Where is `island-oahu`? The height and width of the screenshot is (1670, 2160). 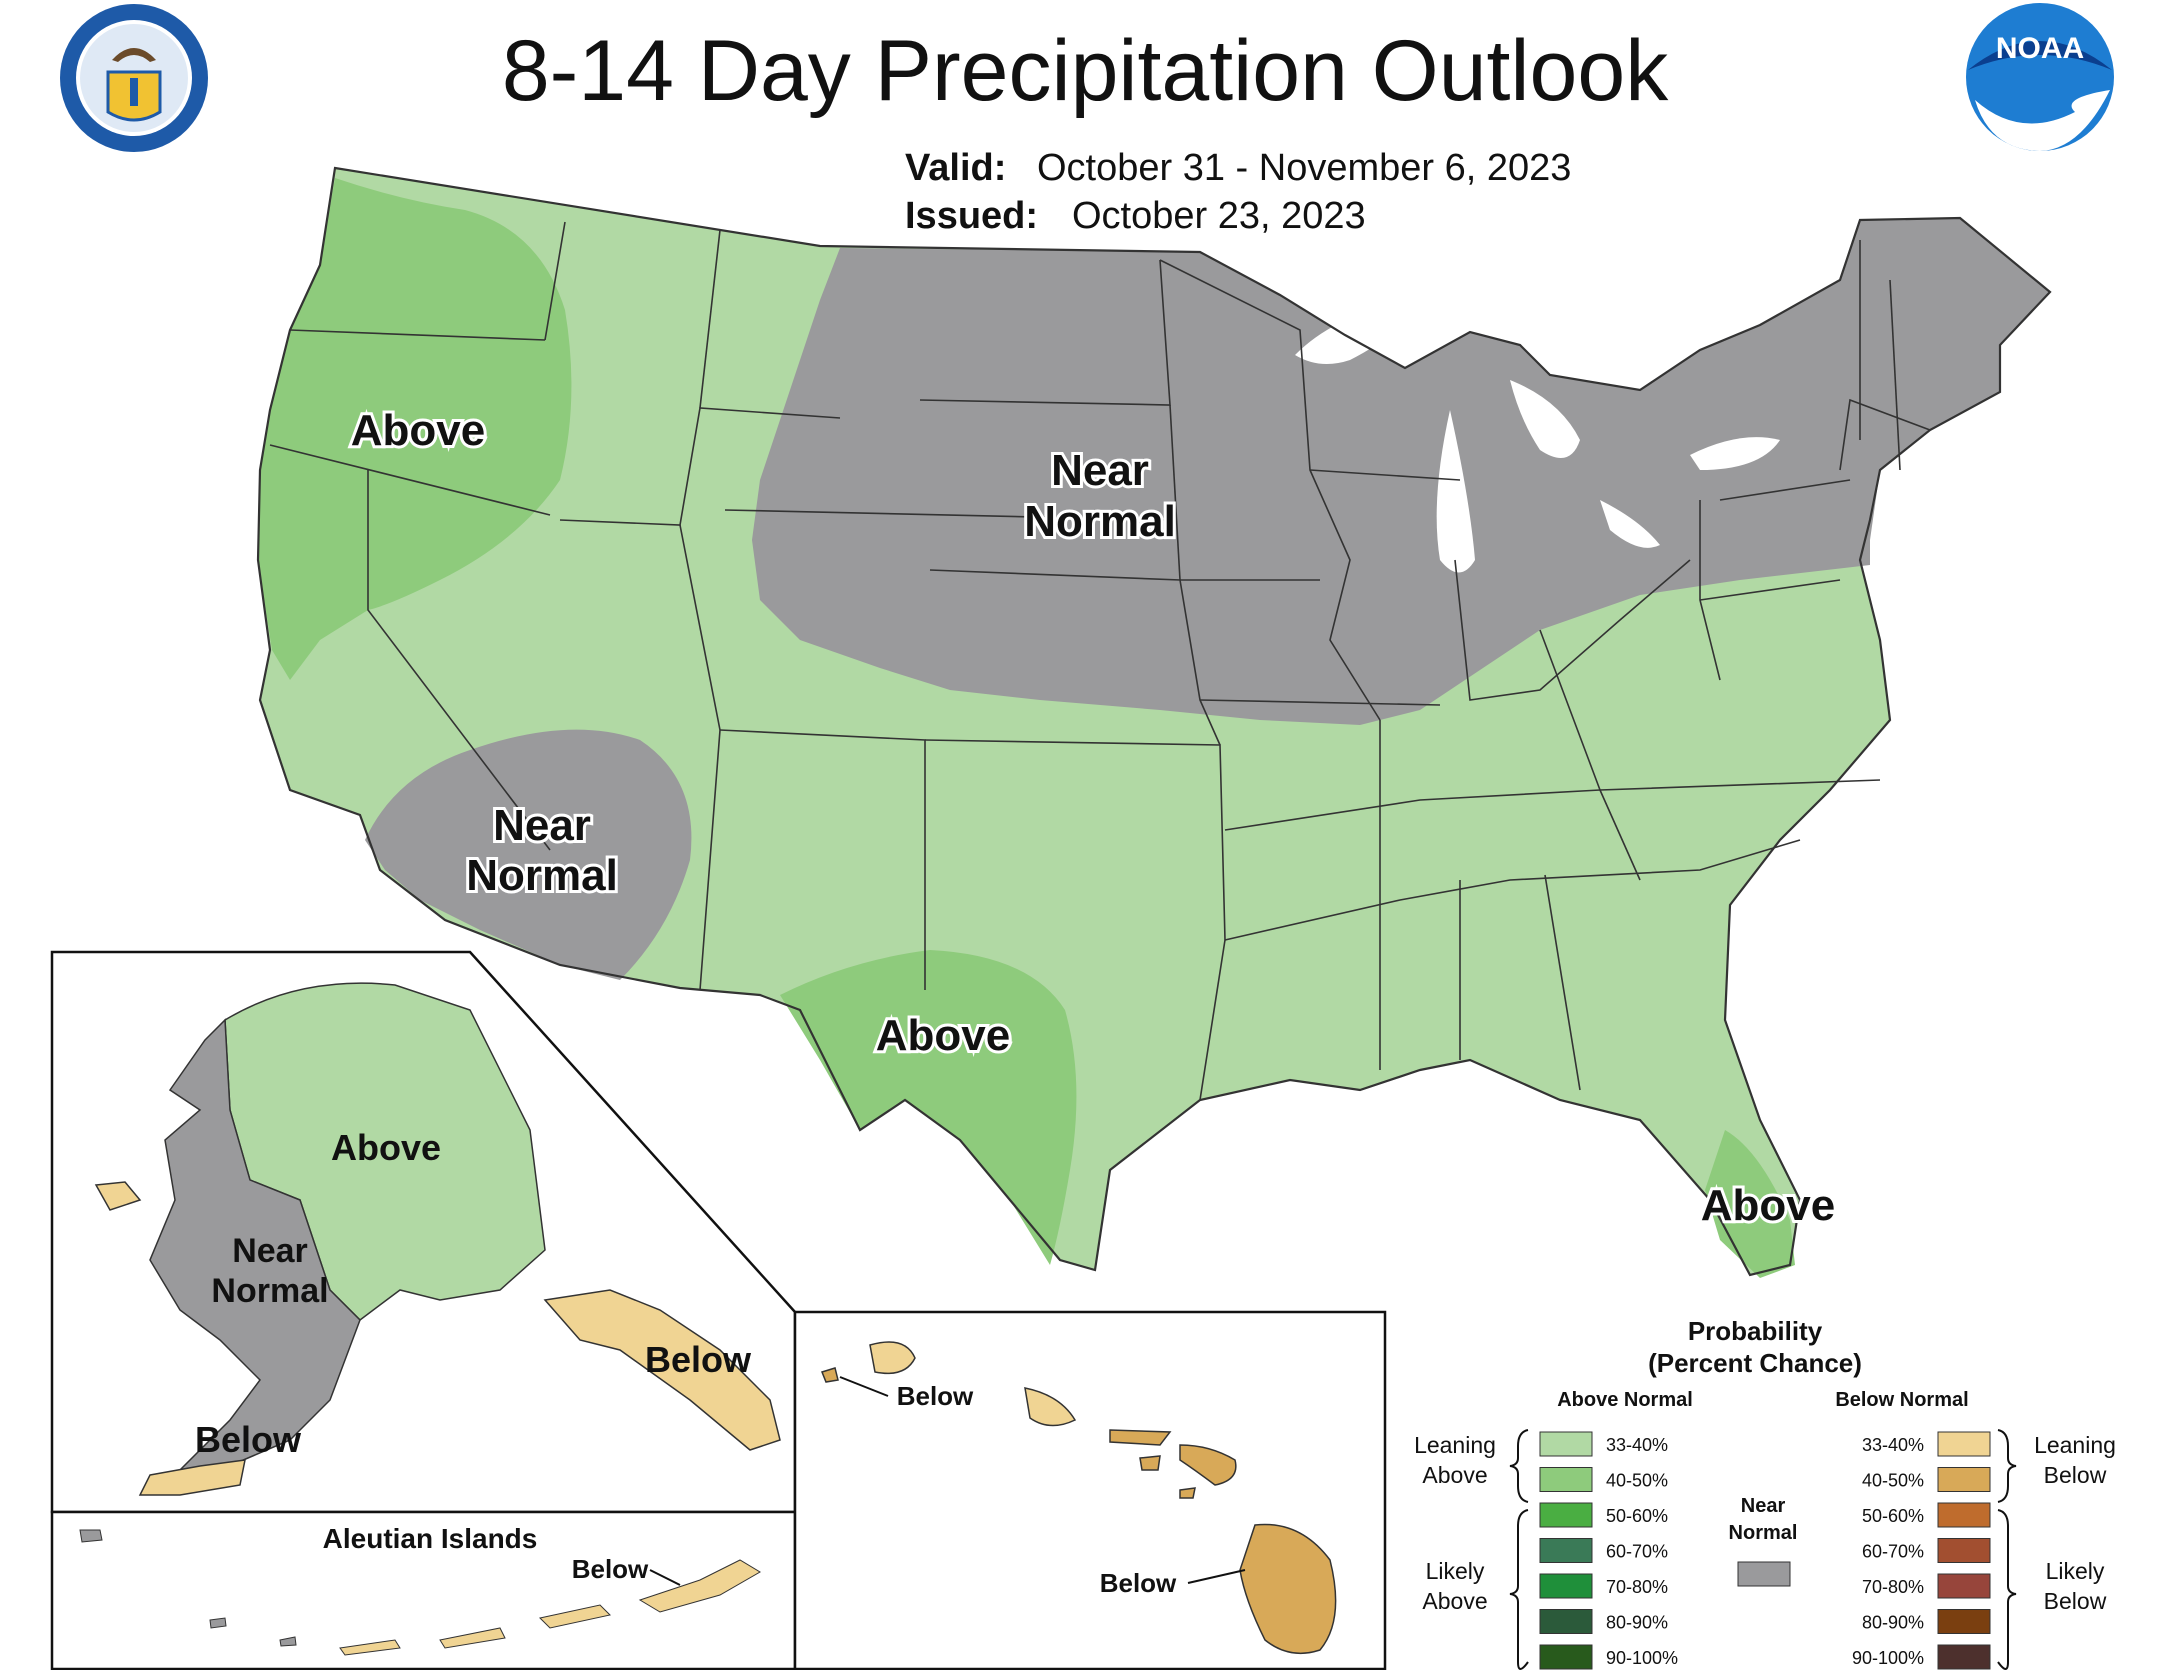
island-oahu is located at coordinates (1050, 1407).